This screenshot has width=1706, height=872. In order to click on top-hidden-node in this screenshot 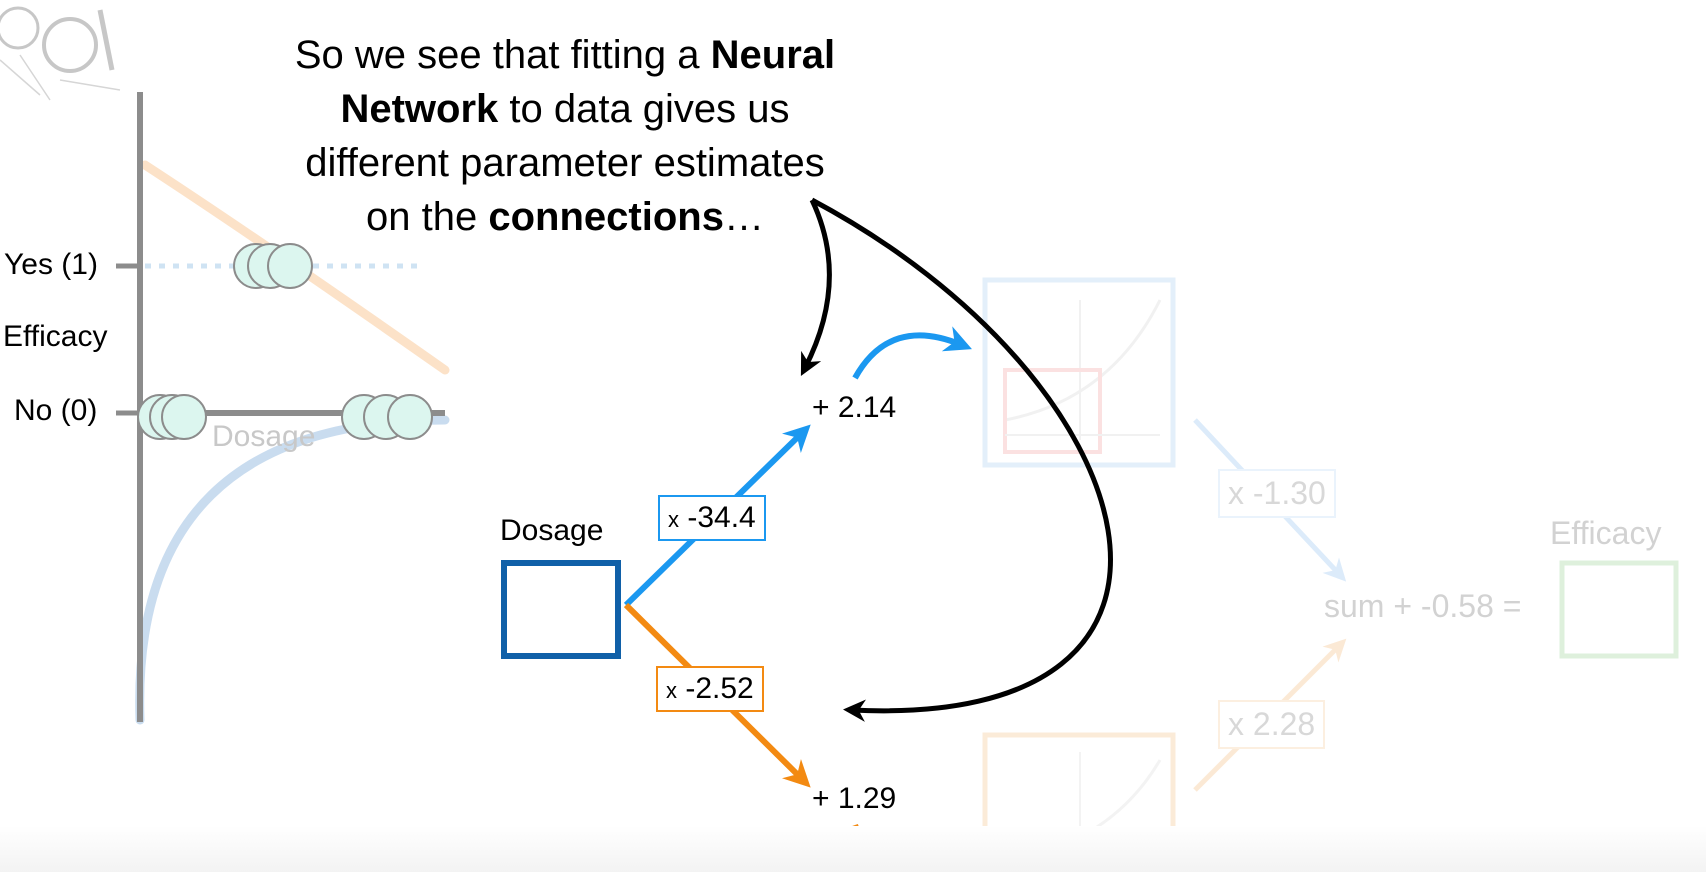, I will do `click(1079, 372)`.